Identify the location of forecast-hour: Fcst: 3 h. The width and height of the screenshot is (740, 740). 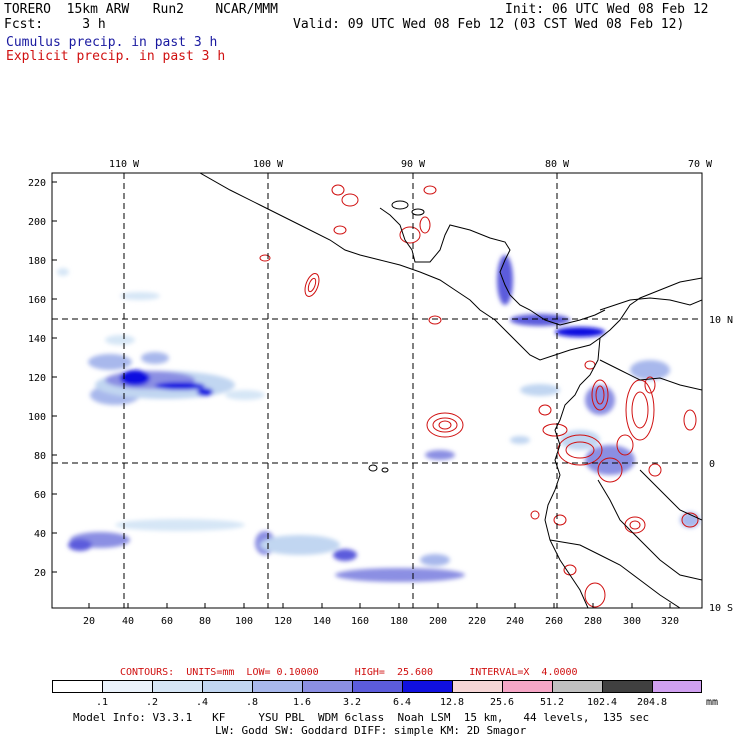
(55, 24).